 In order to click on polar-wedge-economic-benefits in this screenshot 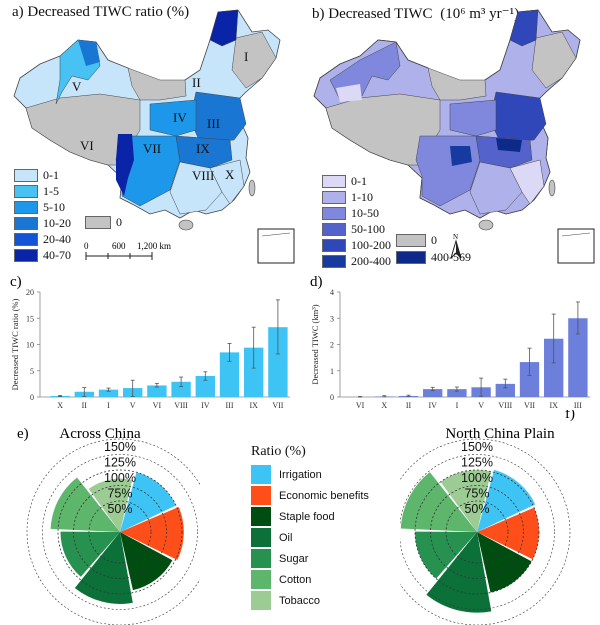, I will do `click(152, 533)`.